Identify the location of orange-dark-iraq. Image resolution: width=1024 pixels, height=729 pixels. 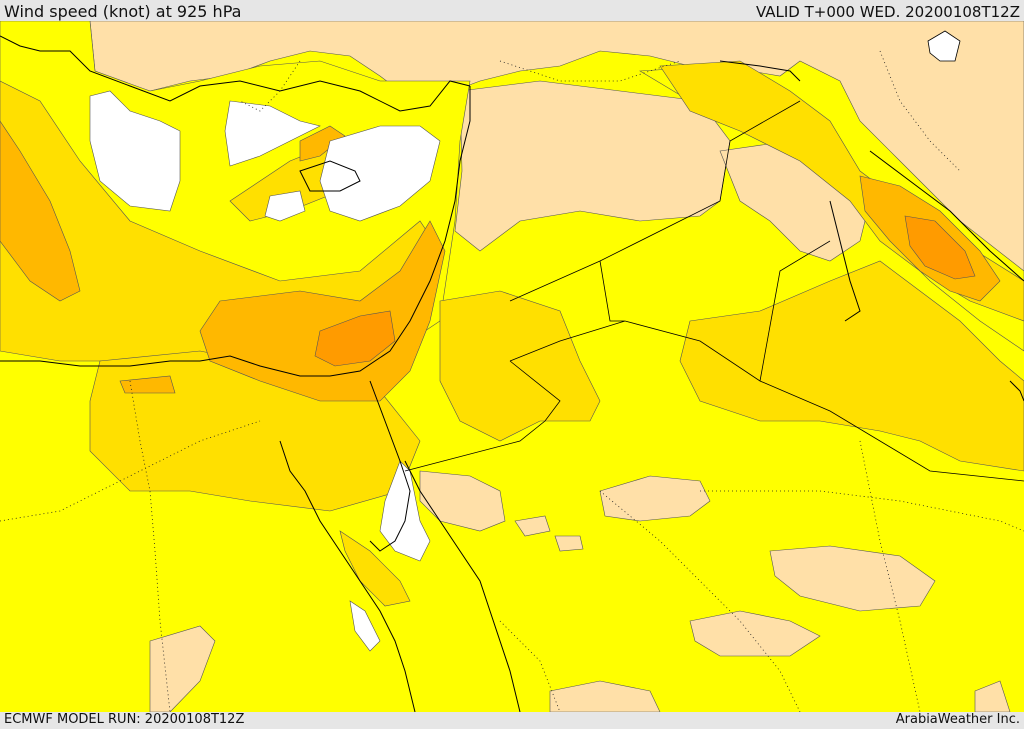
(940, 247).